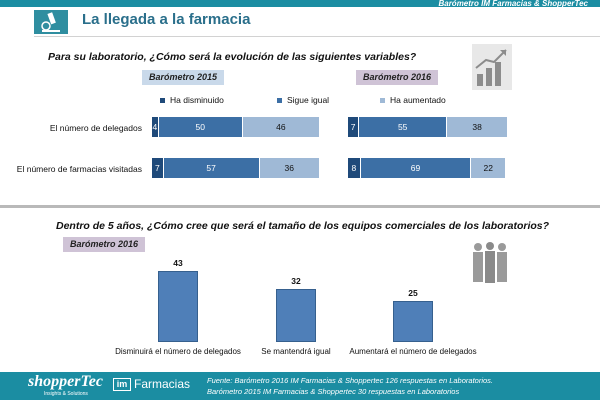 This screenshot has width=600, height=400. I want to click on im-farmacias-logo: Farmacias, so click(162, 384).